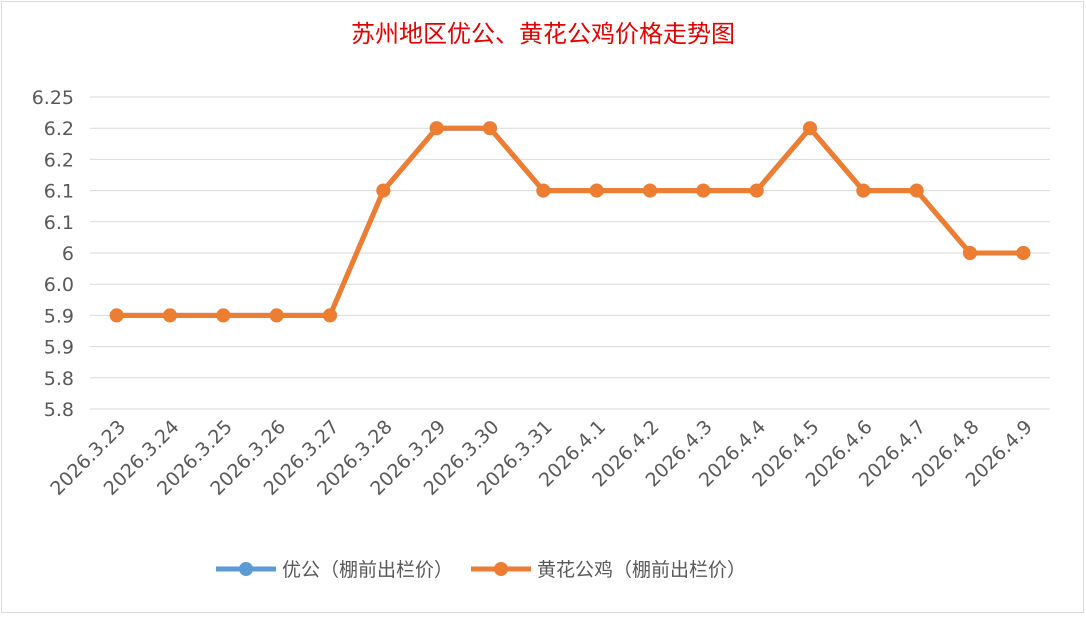 The width and height of the screenshot is (1086, 619). What do you see at coordinates (68, 254) in the screenshot?
I see `y-tick-label: 6` at bounding box center [68, 254].